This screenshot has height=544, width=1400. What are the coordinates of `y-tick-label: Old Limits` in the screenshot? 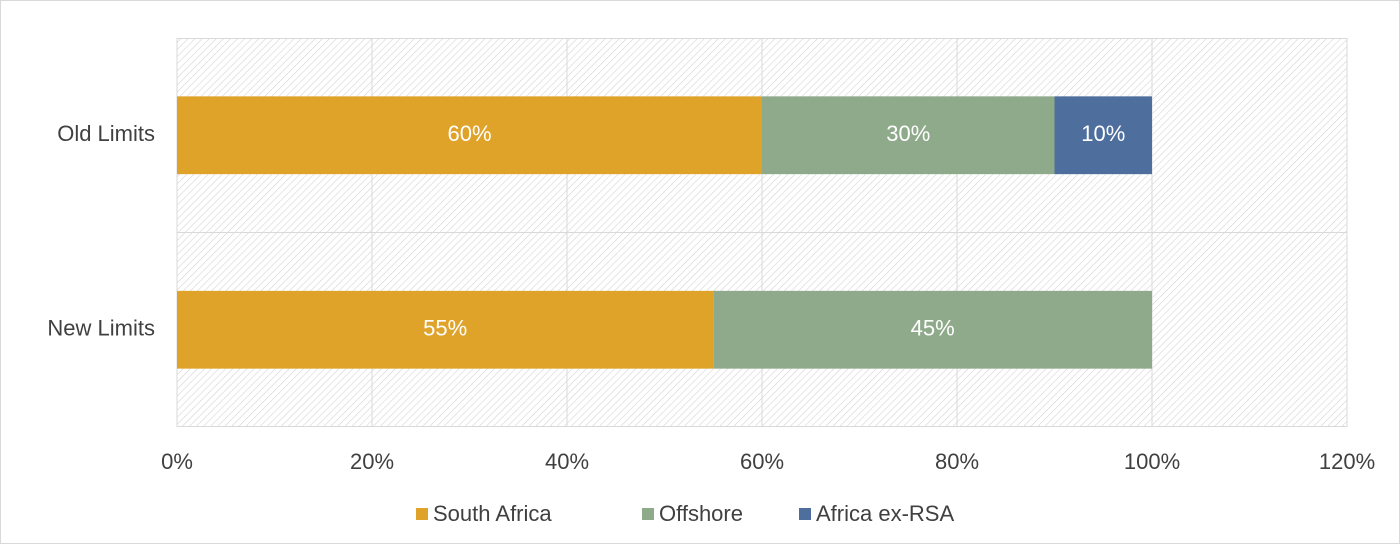 It's located at (106, 133).